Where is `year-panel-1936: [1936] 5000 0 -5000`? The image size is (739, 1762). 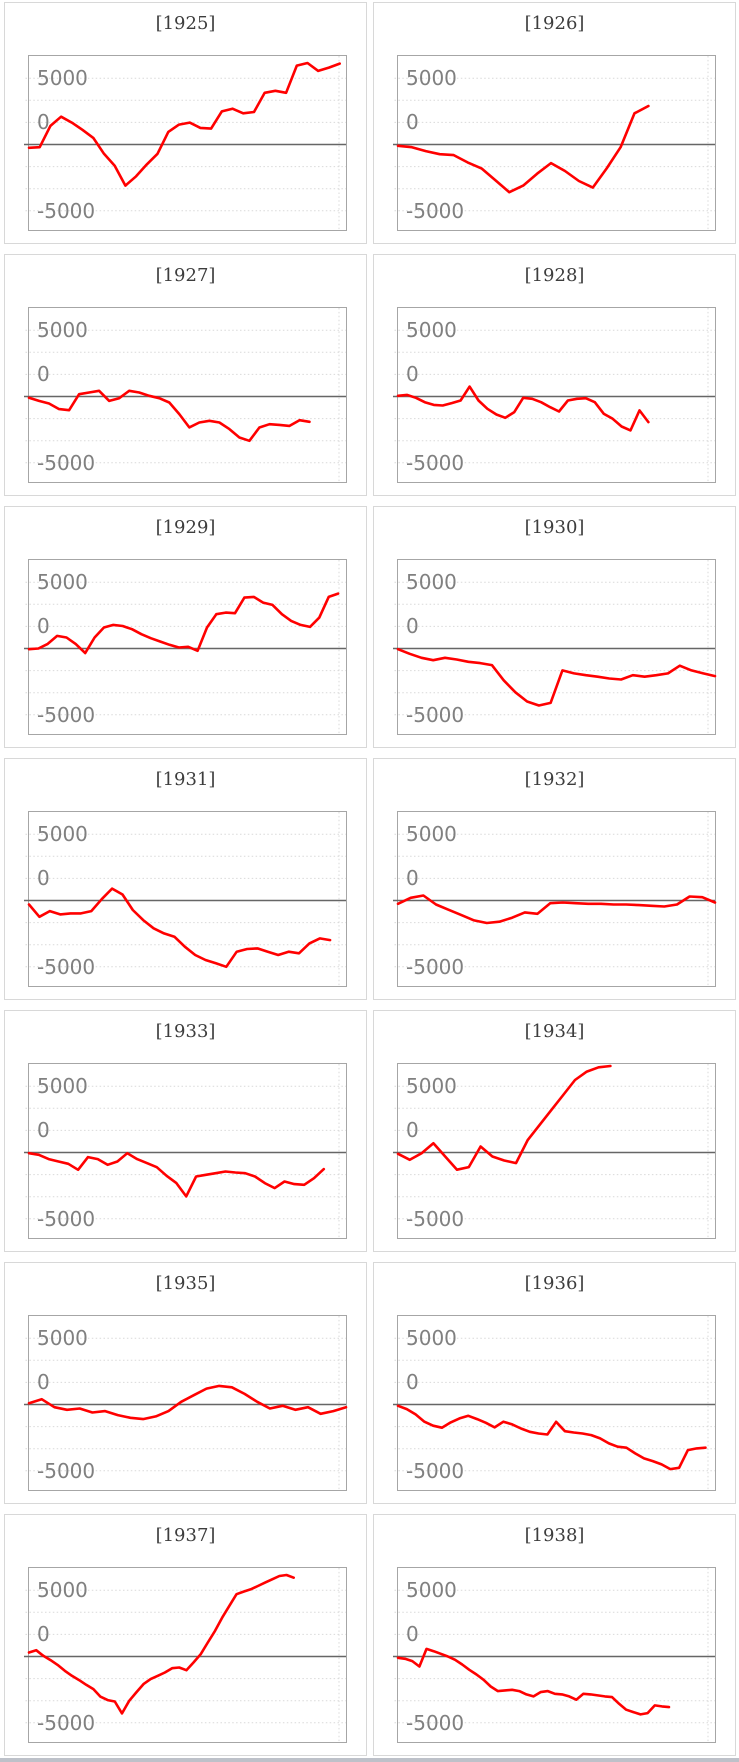
year-panel-1936: [1936] 5000 0 -5000 is located at coordinates (554, 1383).